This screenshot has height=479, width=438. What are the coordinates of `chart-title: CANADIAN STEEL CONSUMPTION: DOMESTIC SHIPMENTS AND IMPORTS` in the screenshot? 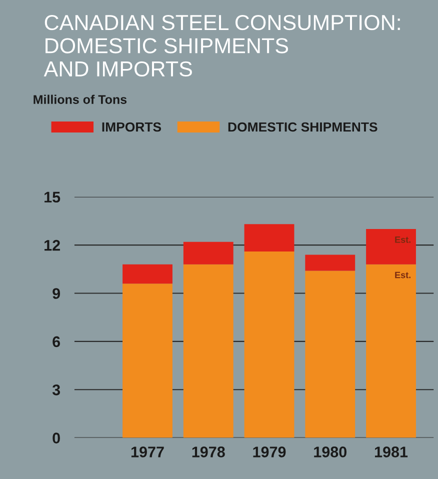 It's located at (222, 45).